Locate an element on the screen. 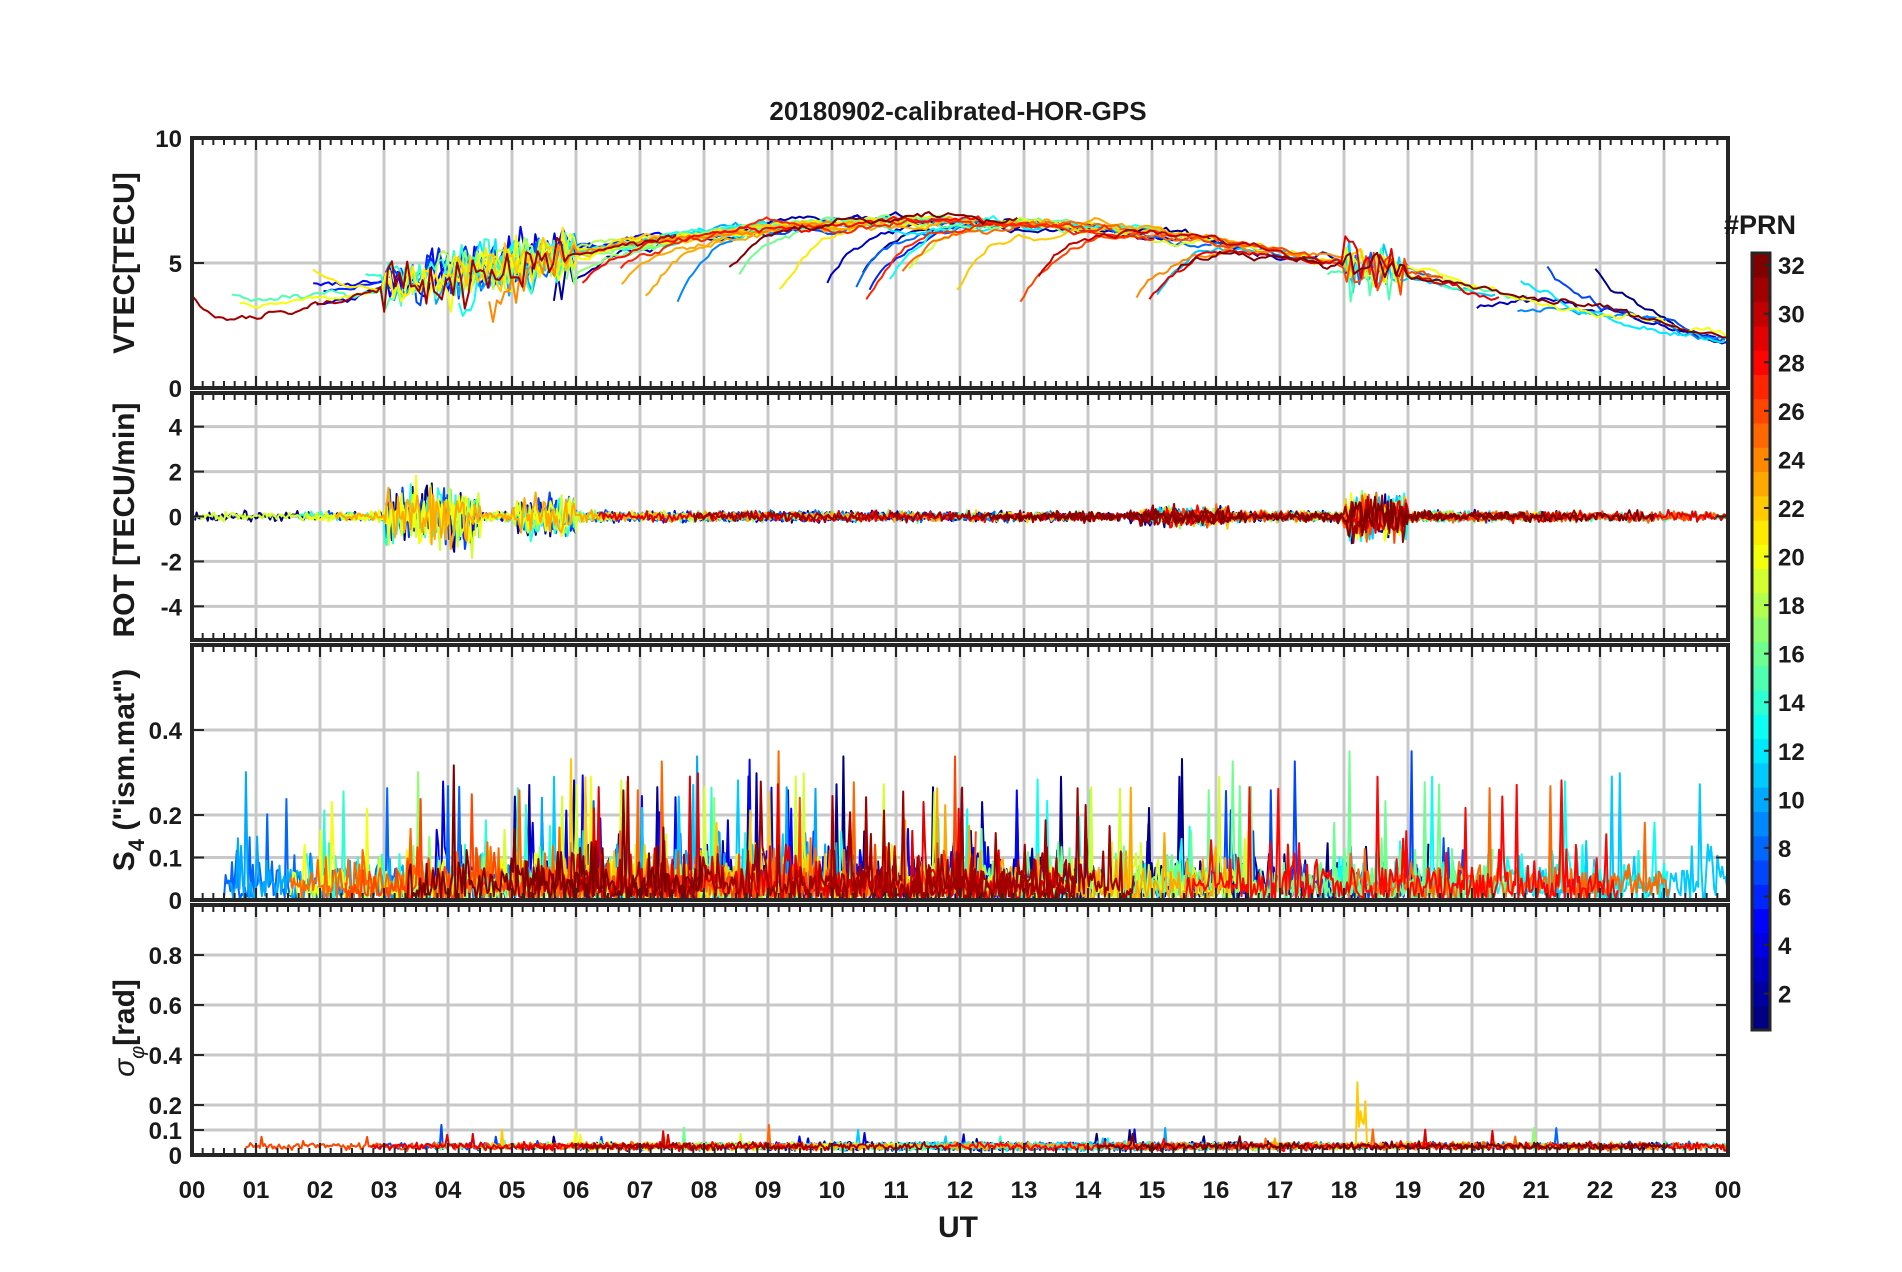 The image size is (1902, 1272). x-tick-label: 15 is located at coordinates (1152, 1190).